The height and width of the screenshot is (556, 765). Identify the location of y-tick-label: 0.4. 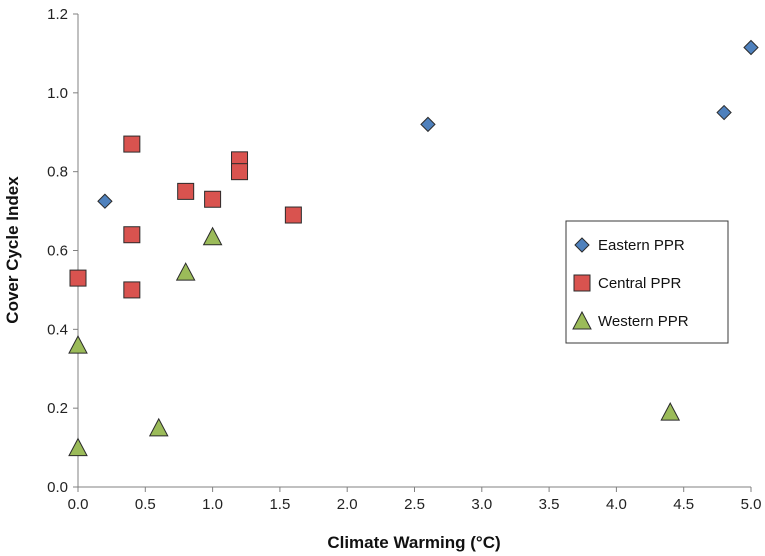
(57, 329).